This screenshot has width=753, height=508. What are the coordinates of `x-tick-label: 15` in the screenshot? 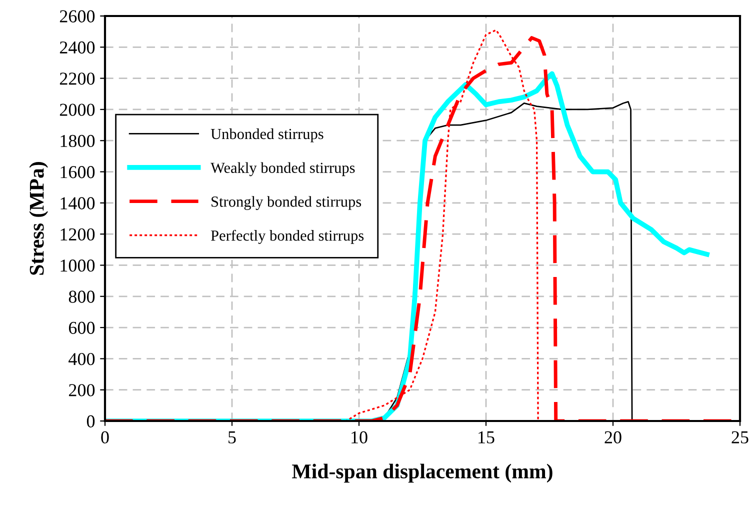 It's located at (486, 437).